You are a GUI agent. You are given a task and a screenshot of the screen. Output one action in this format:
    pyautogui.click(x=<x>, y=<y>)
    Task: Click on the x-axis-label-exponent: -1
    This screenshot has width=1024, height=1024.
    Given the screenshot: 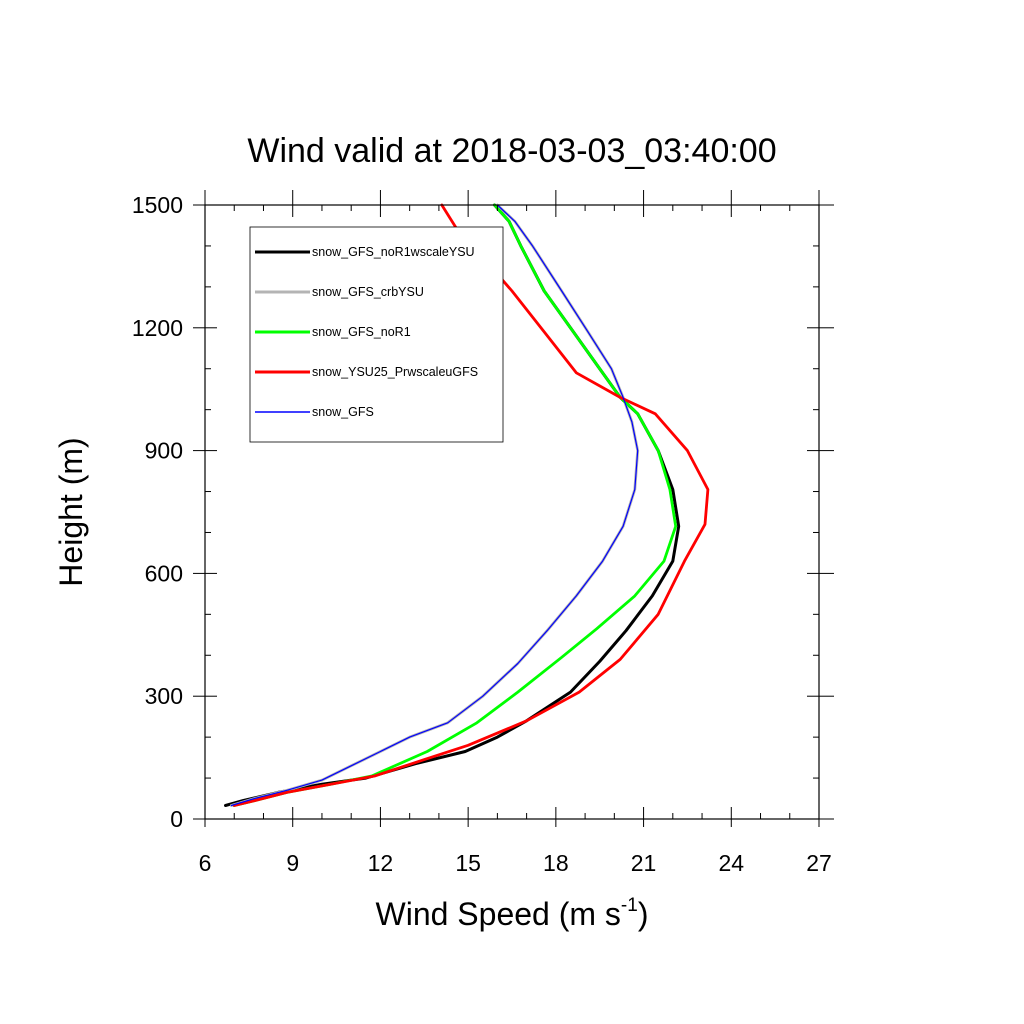 What is the action you would take?
    pyautogui.click(x=629, y=905)
    